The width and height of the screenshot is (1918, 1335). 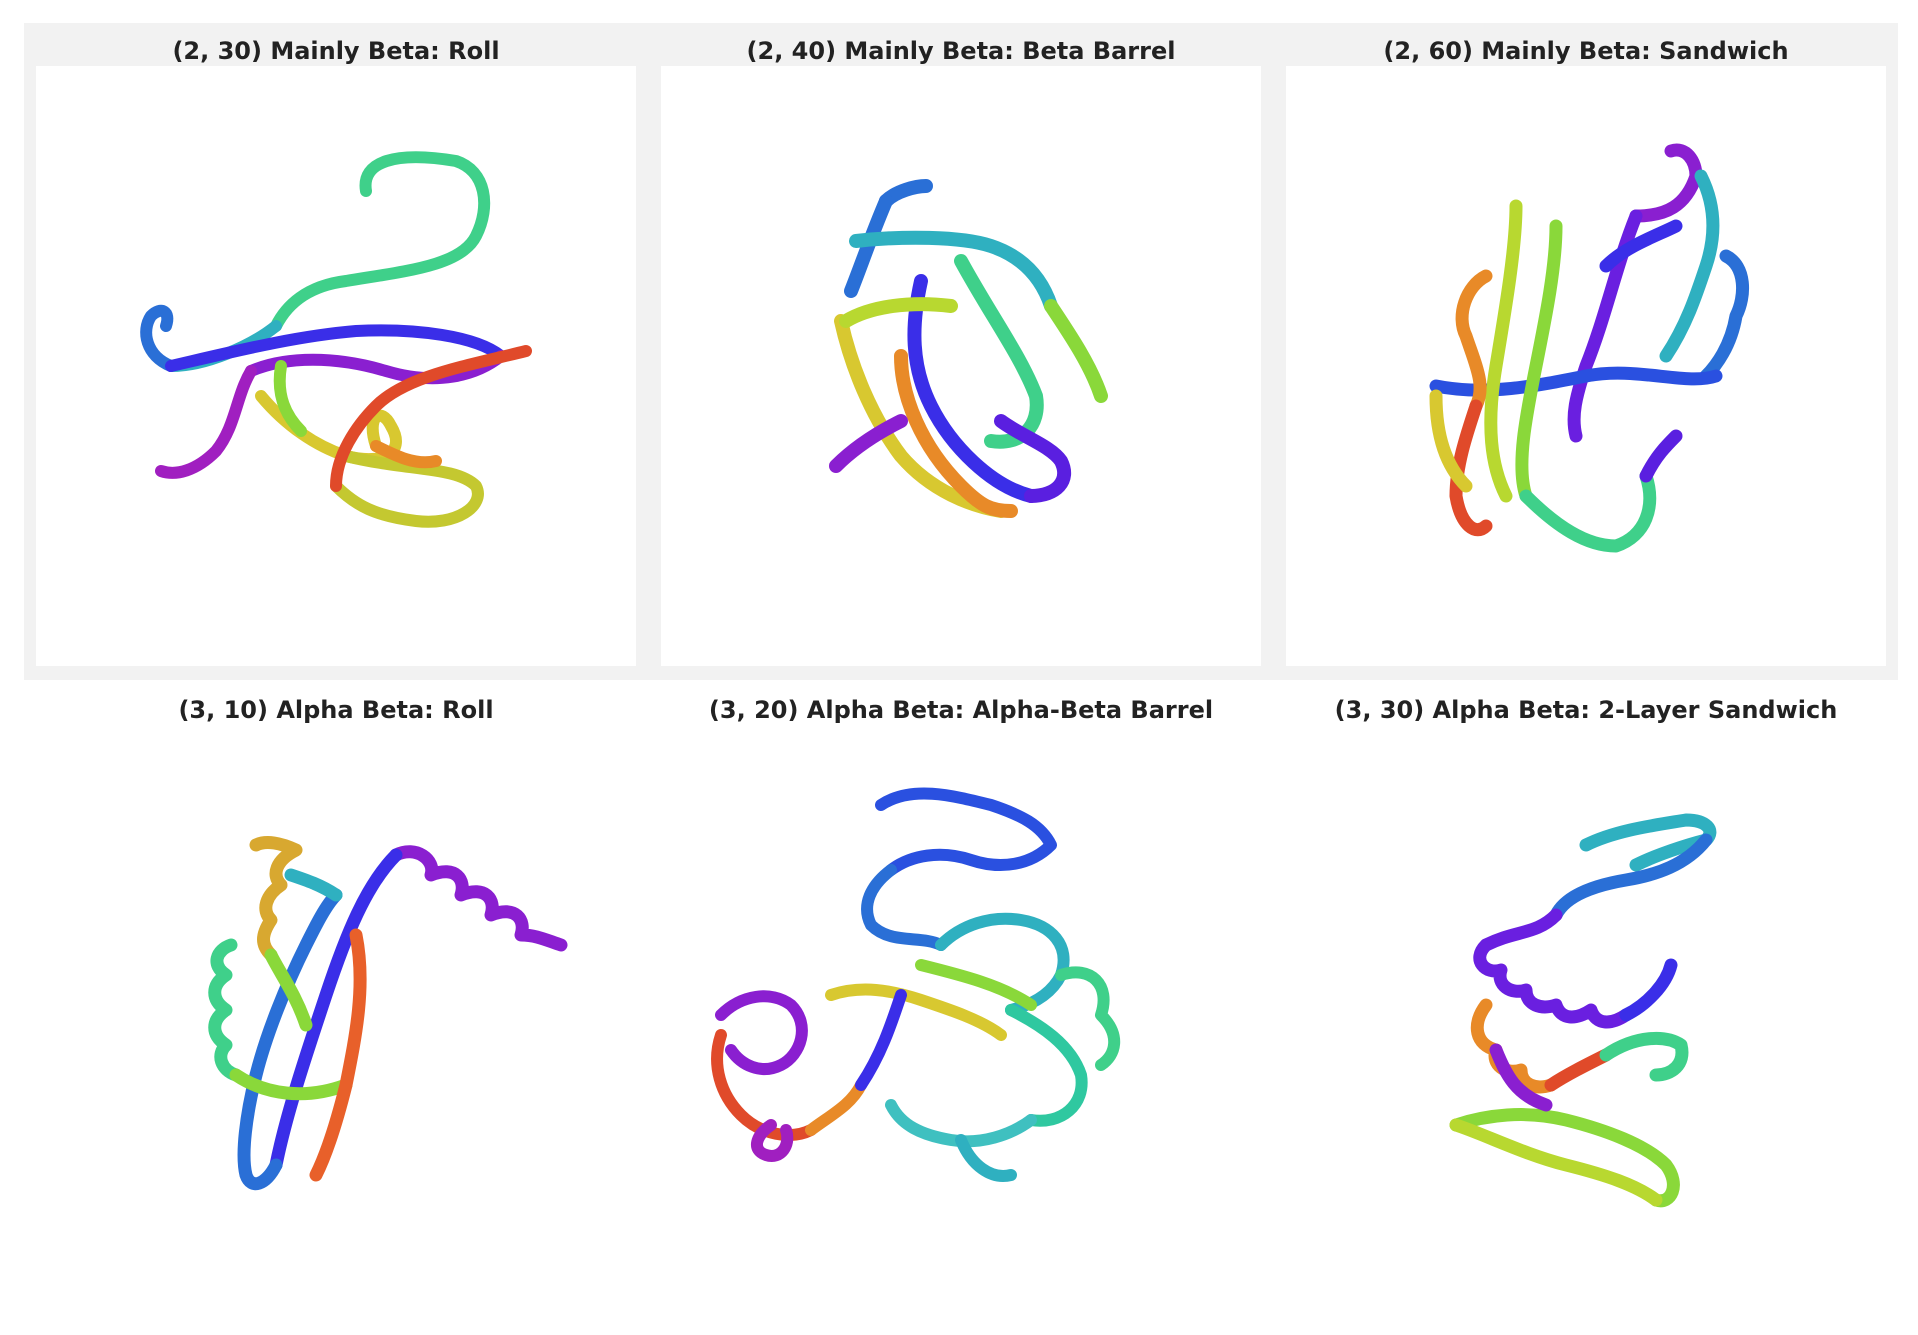 What do you see at coordinates (336, 51) in the screenshot?
I see `panel-title: (2, 30) Mainly Beta: Roll` at bounding box center [336, 51].